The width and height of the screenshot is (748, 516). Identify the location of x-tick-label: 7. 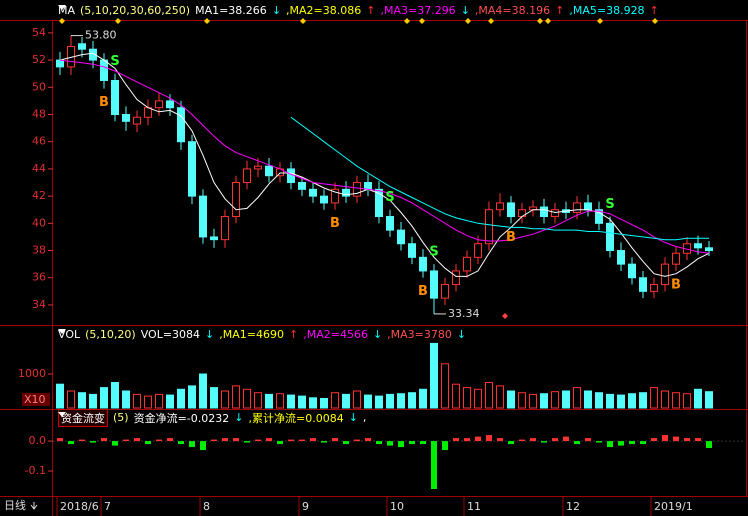
(107, 506).